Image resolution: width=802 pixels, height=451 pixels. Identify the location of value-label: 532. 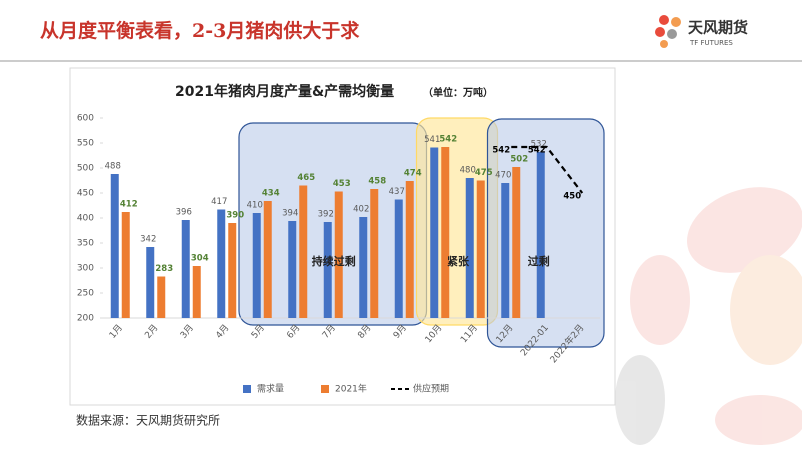
(539, 145).